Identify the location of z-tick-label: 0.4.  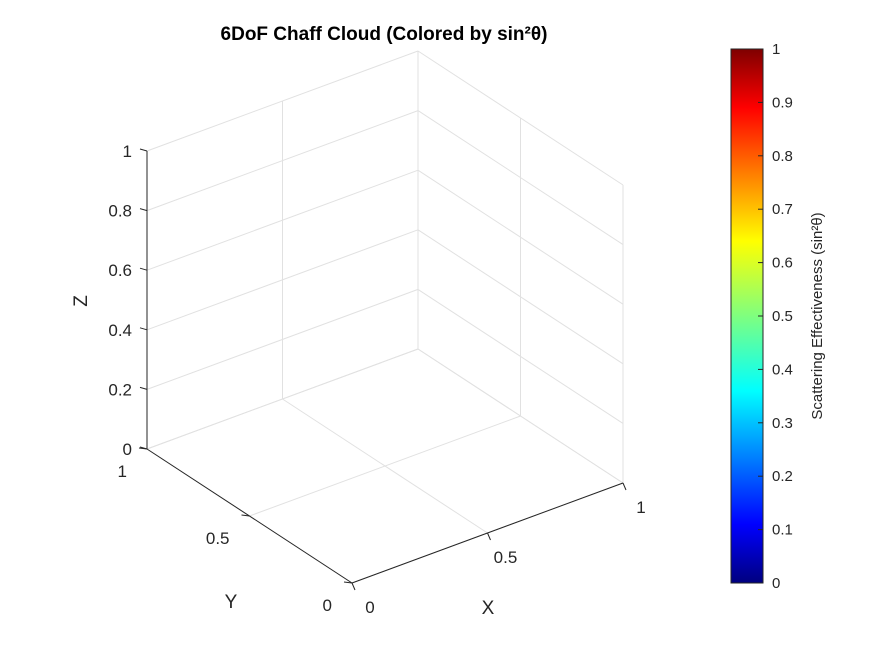
(120, 330).